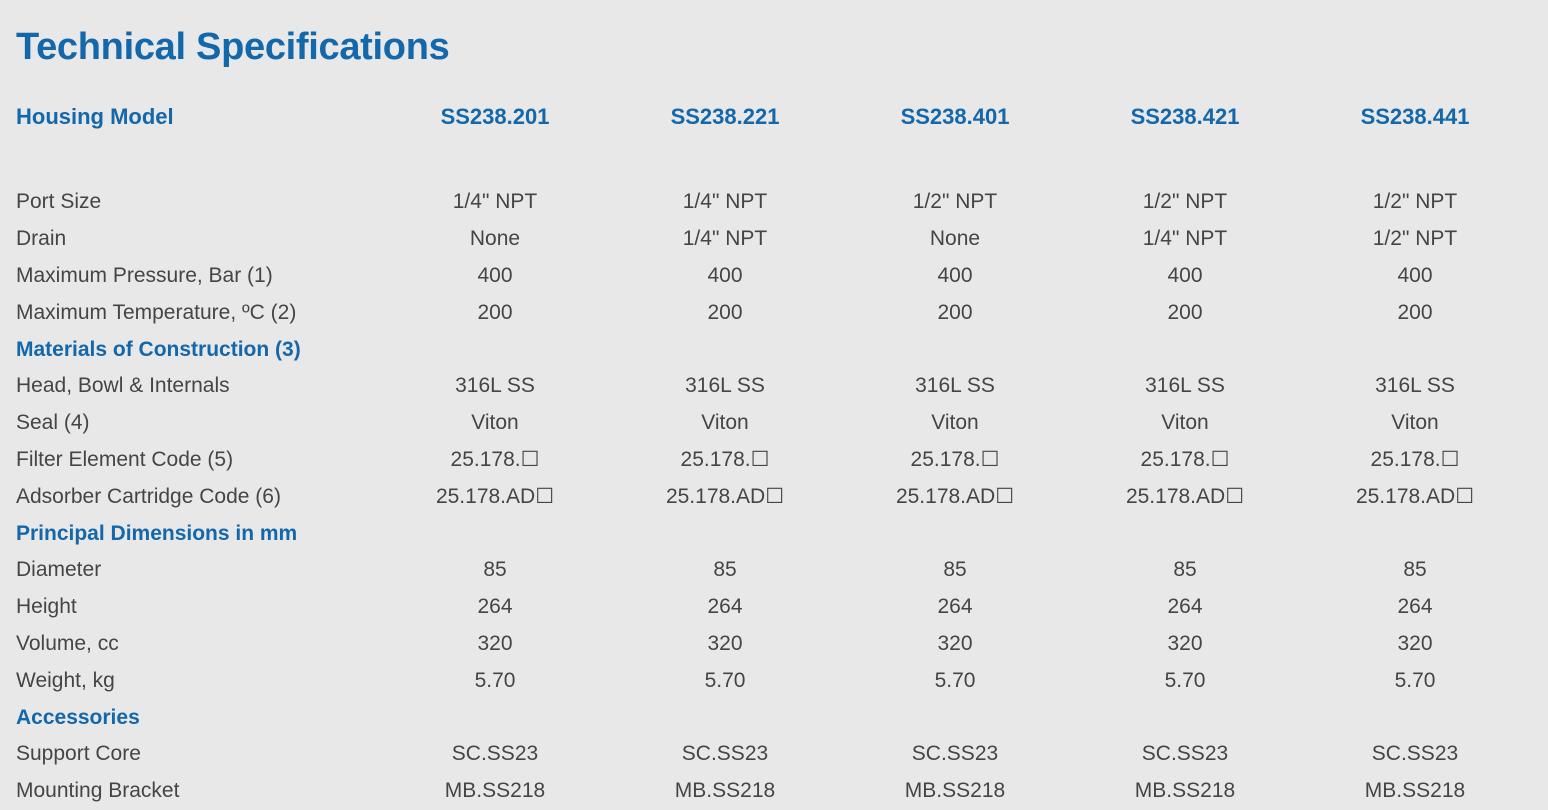 This screenshot has width=1548, height=810. What do you see at coordinates (53, 423) in the screenshot?
I see `row-label: Seal (4)` at bounding box center [53, 423].